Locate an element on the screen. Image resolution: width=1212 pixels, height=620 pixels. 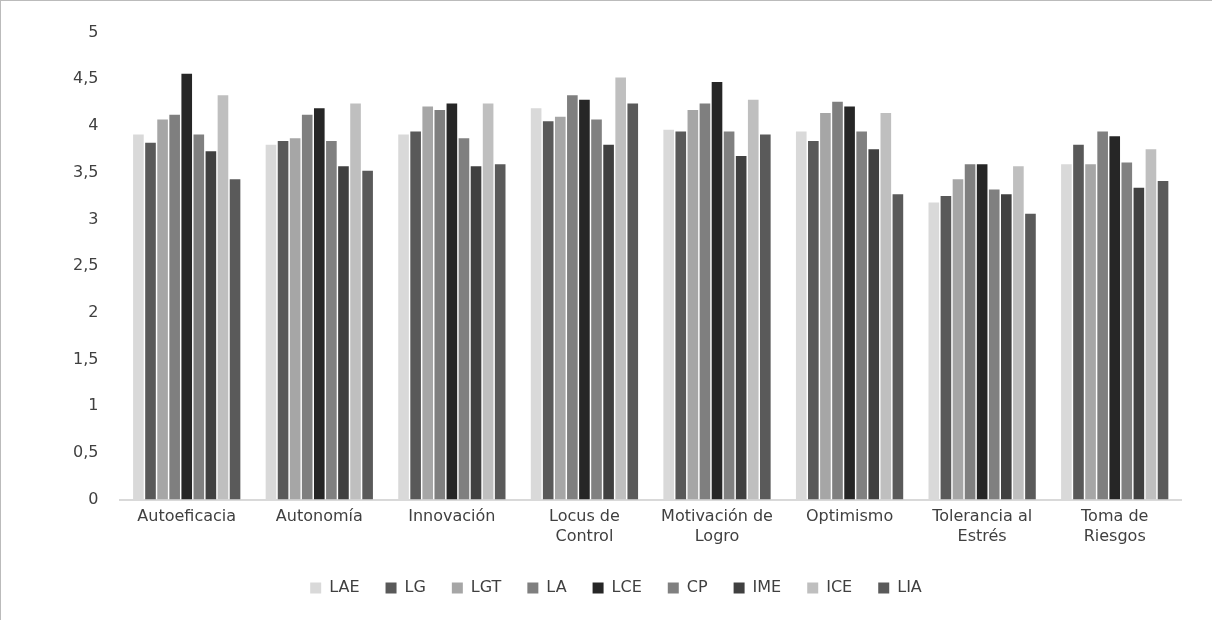
y-tick-label: 4 is located at coordinates (93, 125).